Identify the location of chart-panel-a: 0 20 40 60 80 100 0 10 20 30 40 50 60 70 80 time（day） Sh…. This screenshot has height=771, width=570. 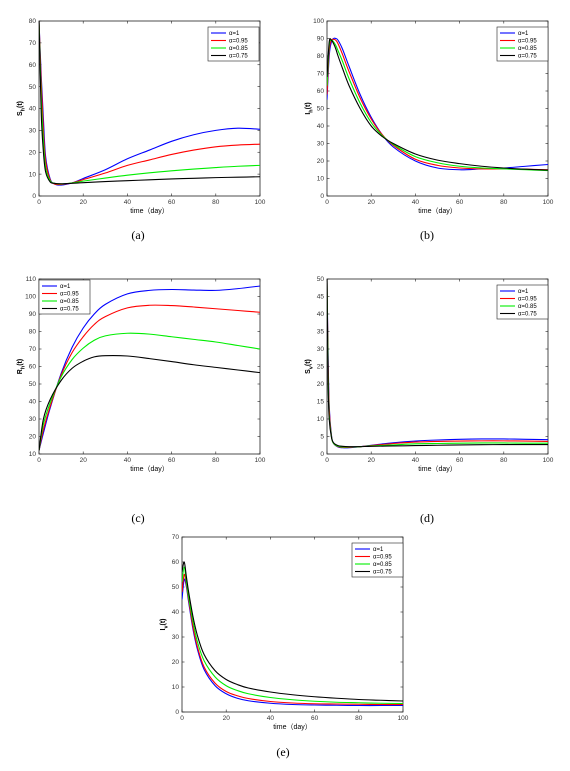
(141, 130).